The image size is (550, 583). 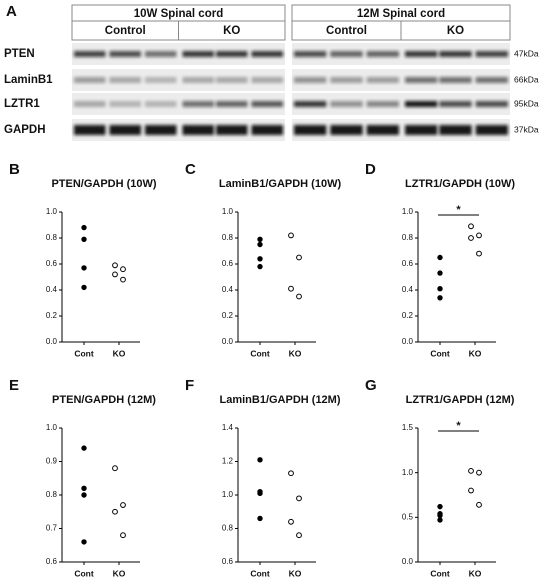 What do you see at coordinates (370, 169) in the screenshot?
I see `panel-letter: D` at bounding box center [370, 169].